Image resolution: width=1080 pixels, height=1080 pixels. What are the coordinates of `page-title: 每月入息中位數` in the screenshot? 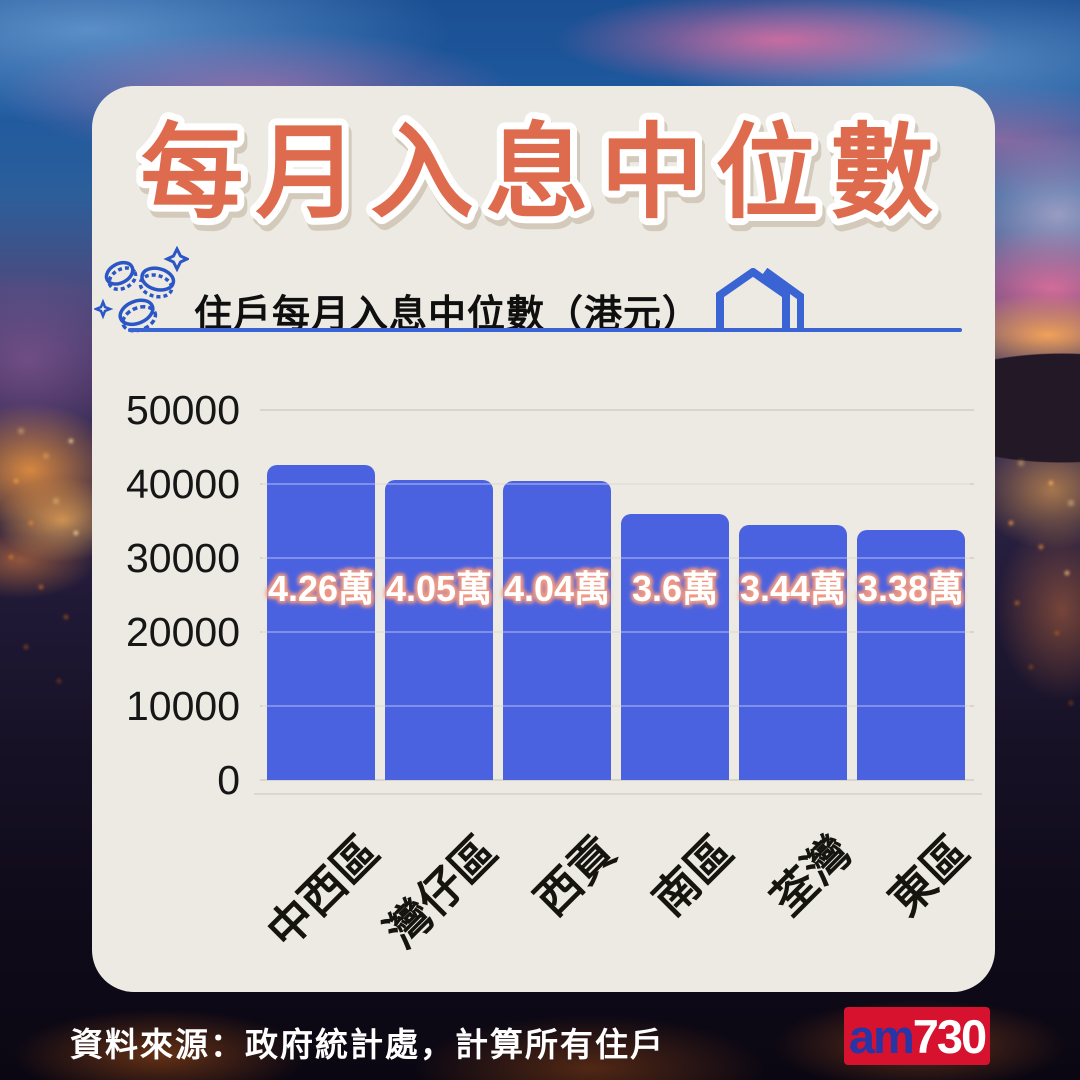 It's located at (543, 172).